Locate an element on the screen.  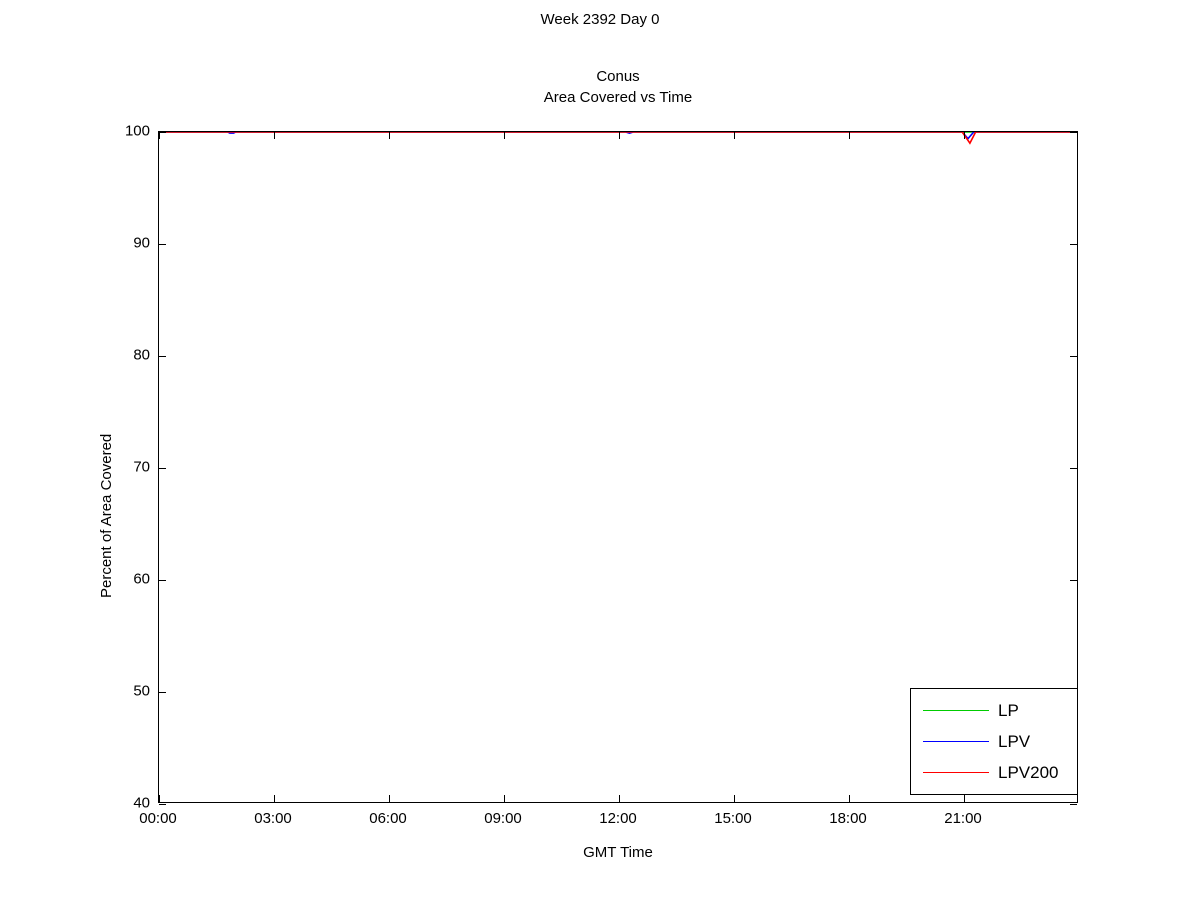
y-tick-label-4: 80 is located at coordinates (141, 355).